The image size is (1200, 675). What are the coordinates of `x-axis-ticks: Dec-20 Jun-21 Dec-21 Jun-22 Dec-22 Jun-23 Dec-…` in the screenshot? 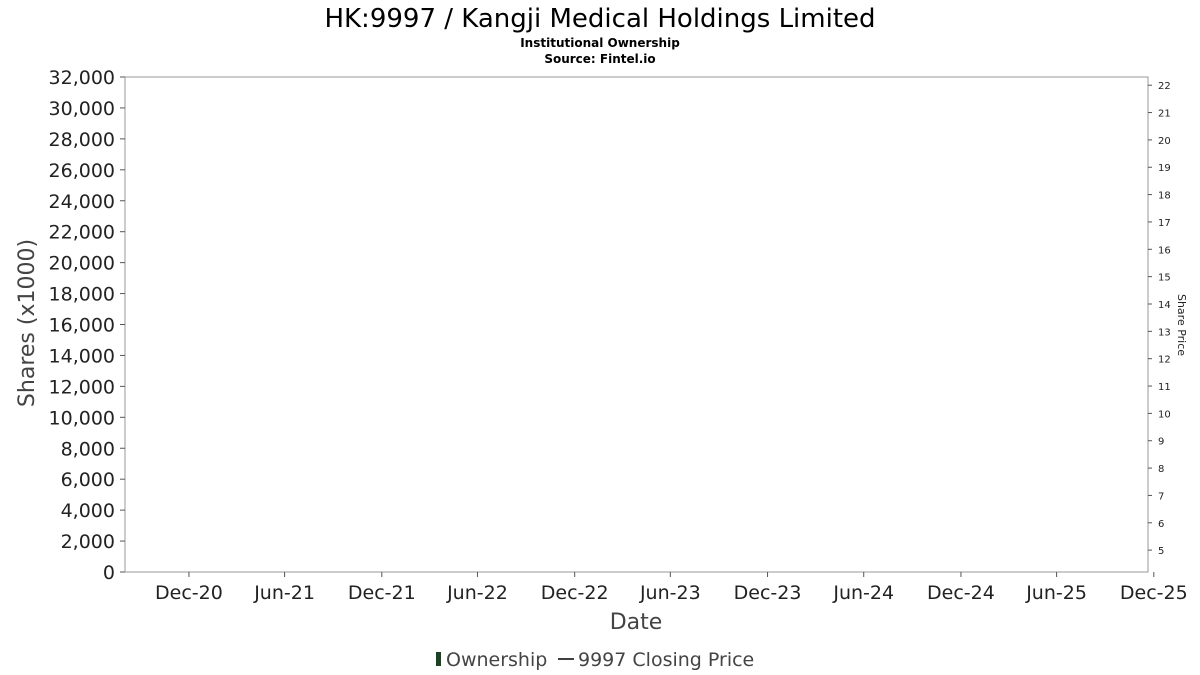 It's located at (671, 593).